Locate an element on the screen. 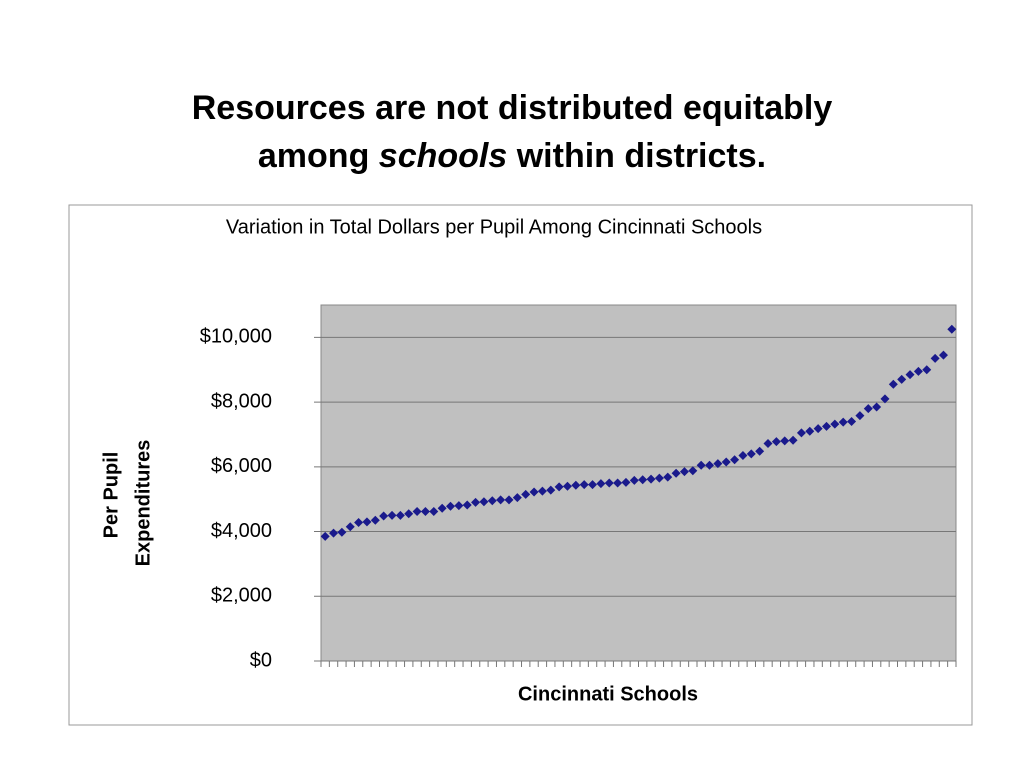  y-tick-label: $4,000 is located at coordinates (241, 531).